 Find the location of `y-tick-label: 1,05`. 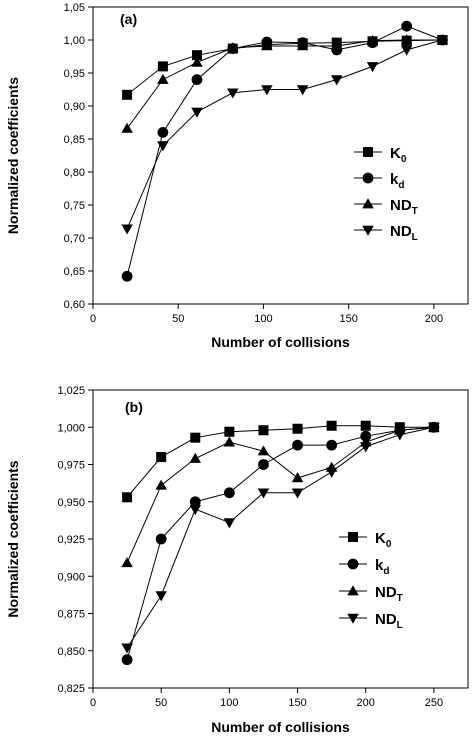

y-tick-label: 1,05 is located at coordinates (74, 8).